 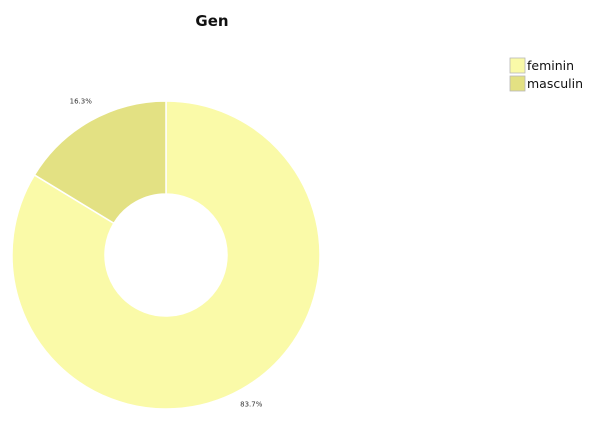 What do you see at coordinates (211, 21) in the screenshot?
I see `chart-title: Gen` at bounding box center [211, 21].